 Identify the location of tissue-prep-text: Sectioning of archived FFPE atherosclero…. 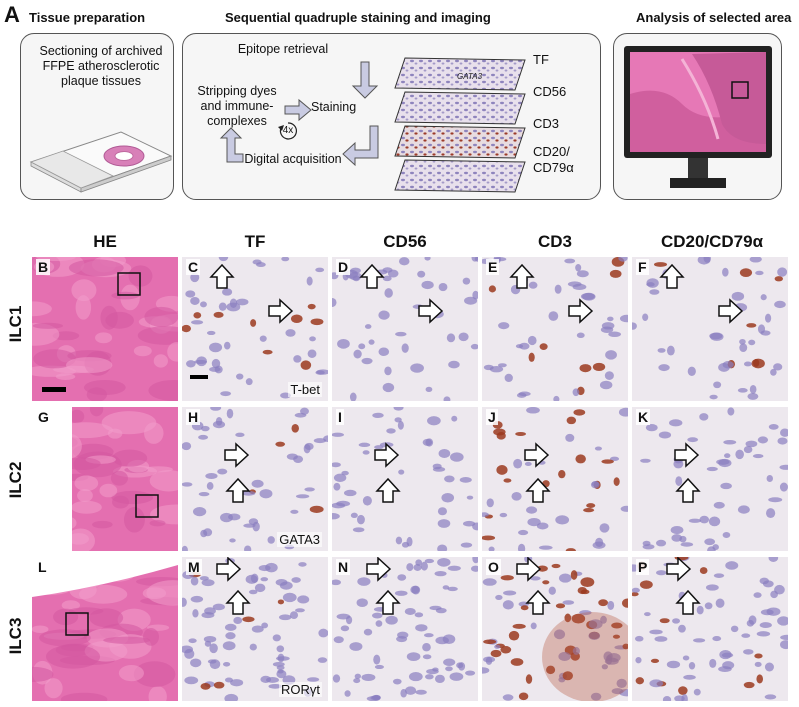
(101, 66).